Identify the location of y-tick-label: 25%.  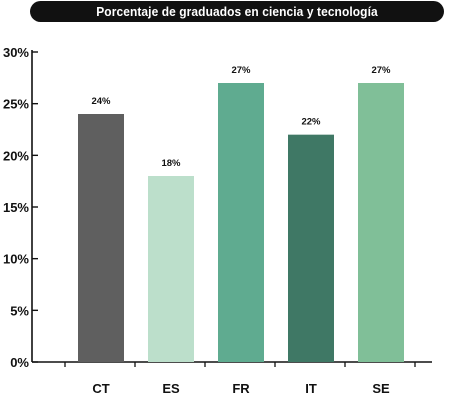
(16, 104).